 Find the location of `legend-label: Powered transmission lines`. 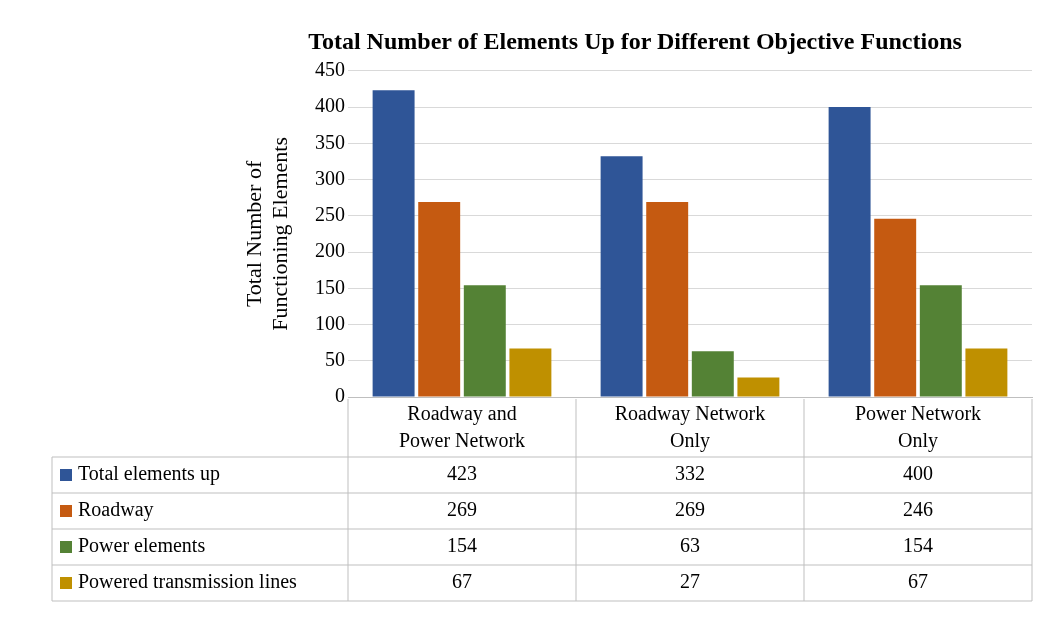

legend-label: Powered transmission lines is located at coordinates (188, 581).